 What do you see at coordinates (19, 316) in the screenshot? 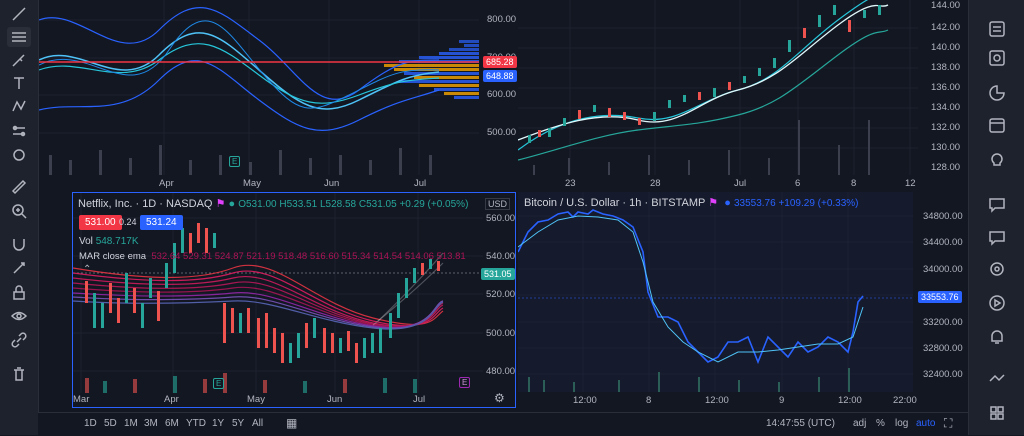
I see `eye-icon` at bounding box center [19, 316].